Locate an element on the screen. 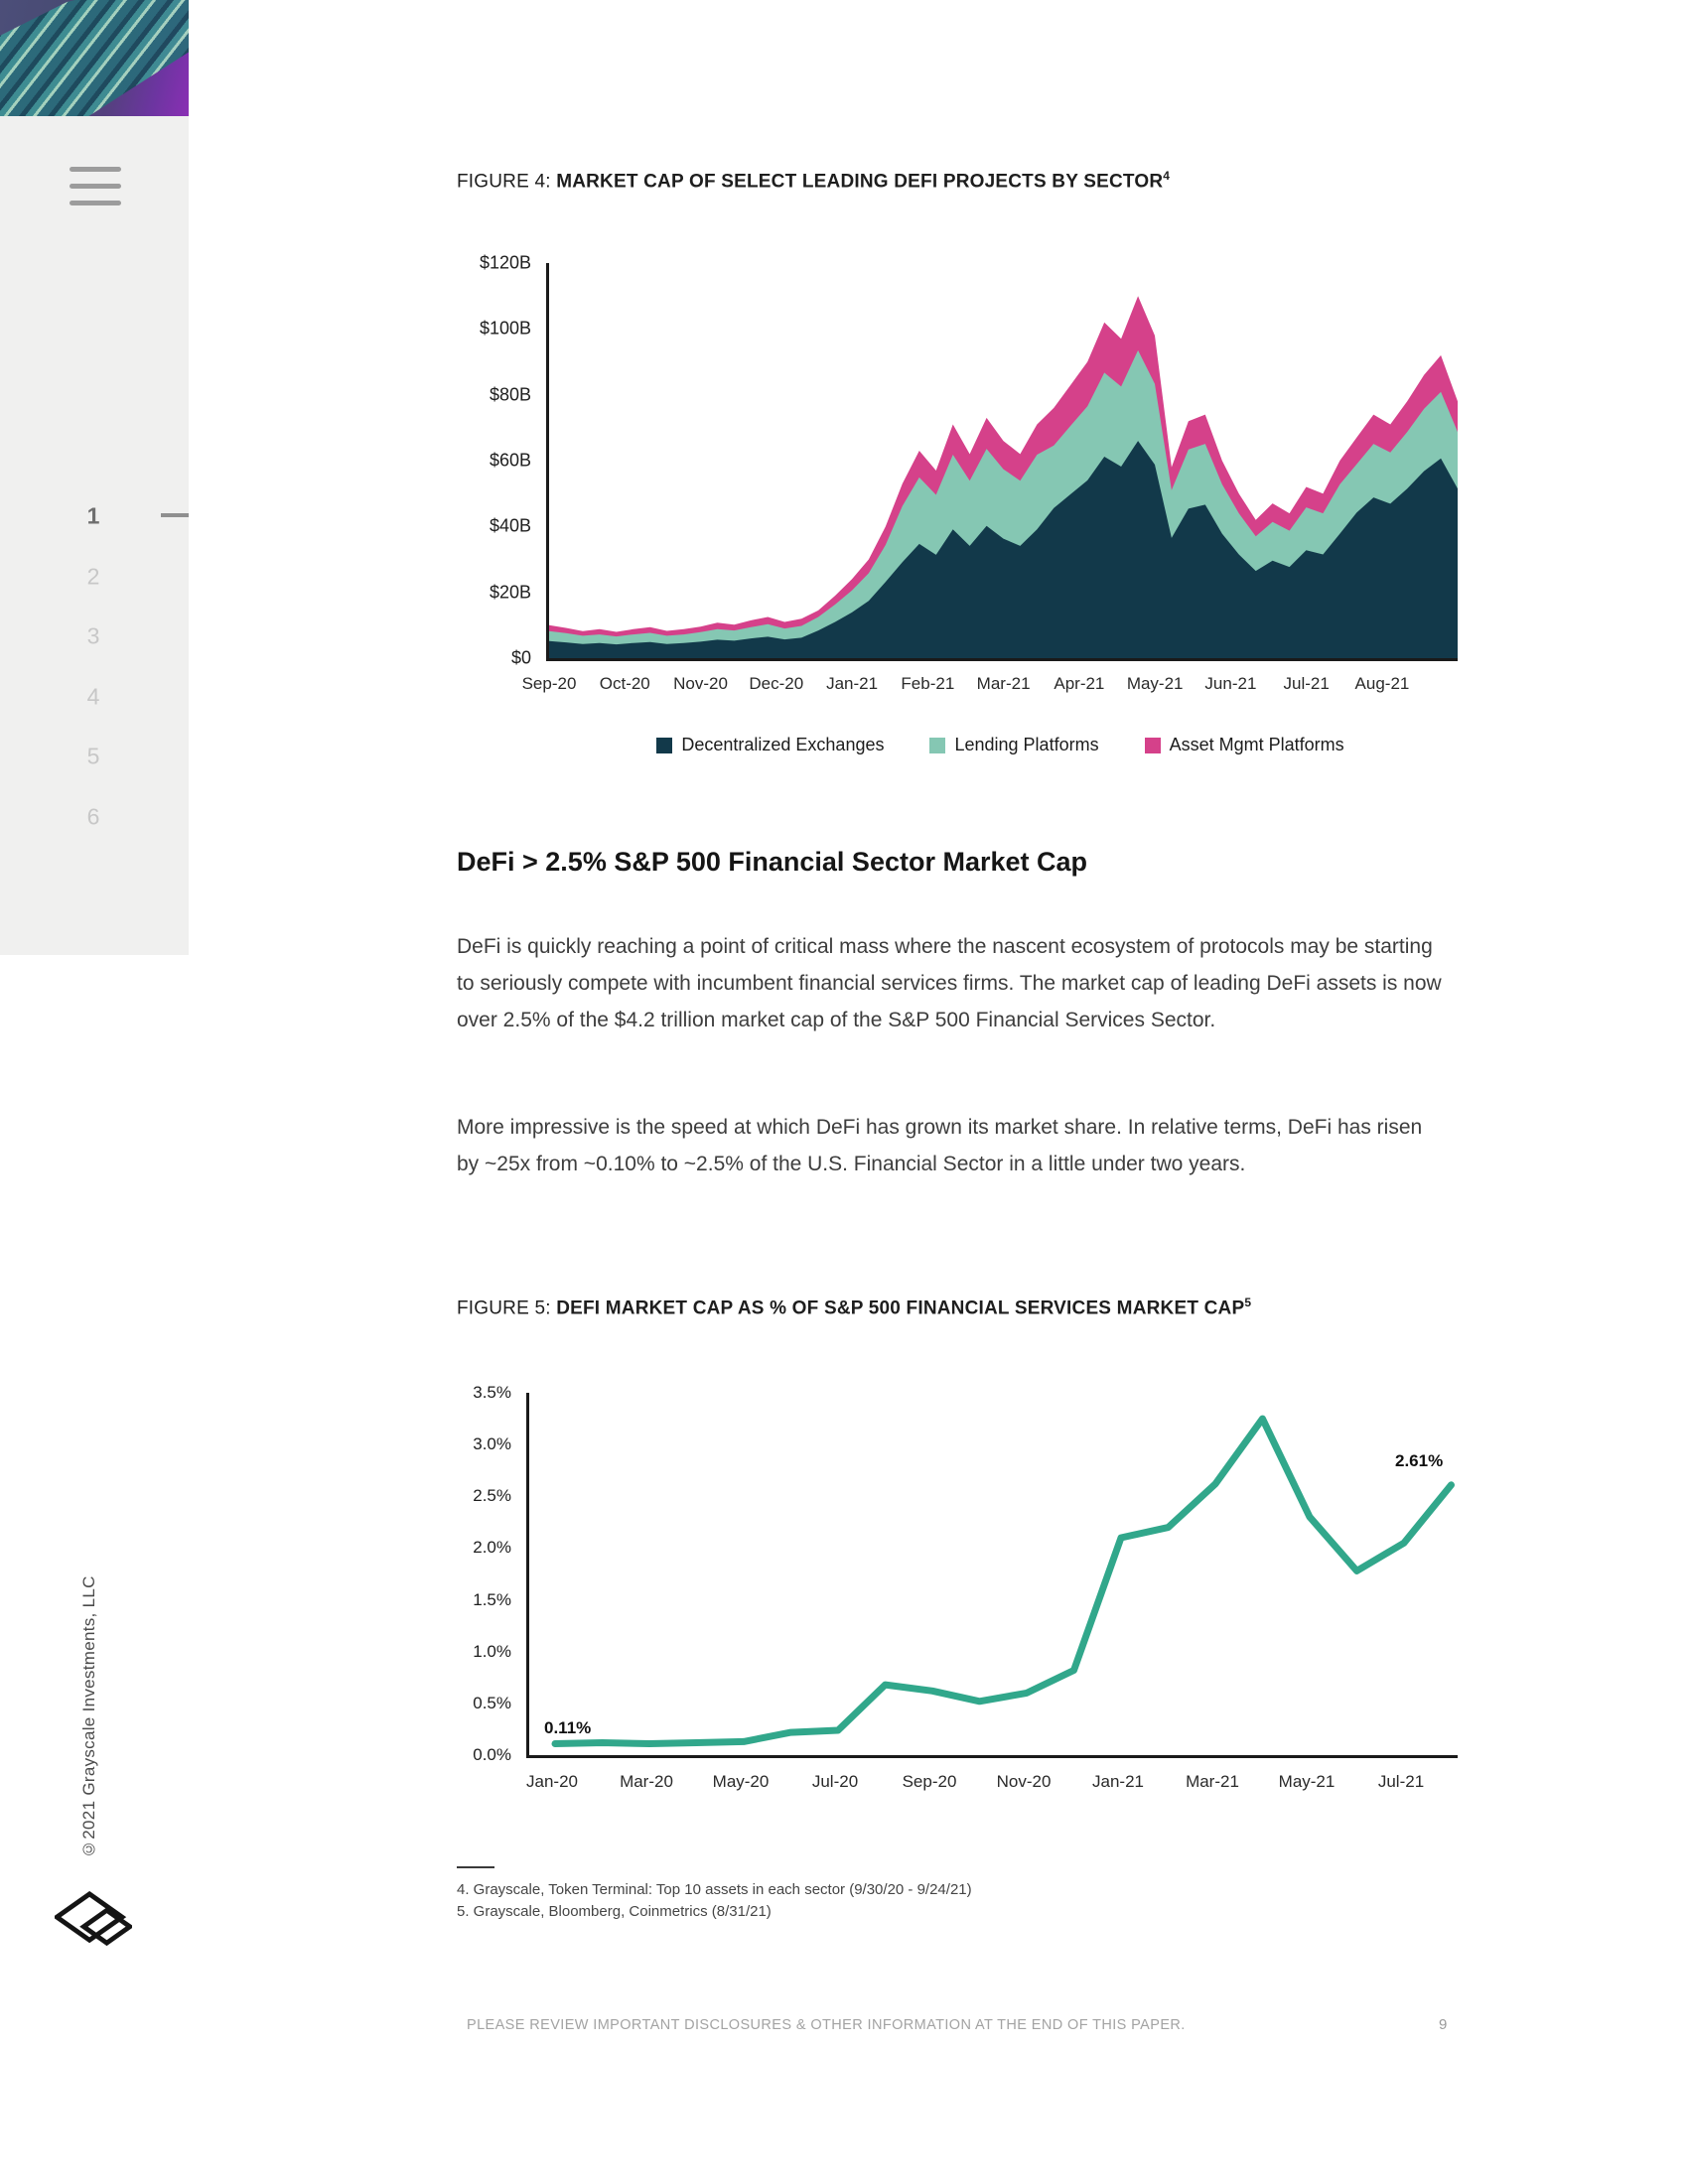 This screenshot has width=1688, height=2184. figure5-end-annotation: 2.61% is located at coordinates (1419, 1460).